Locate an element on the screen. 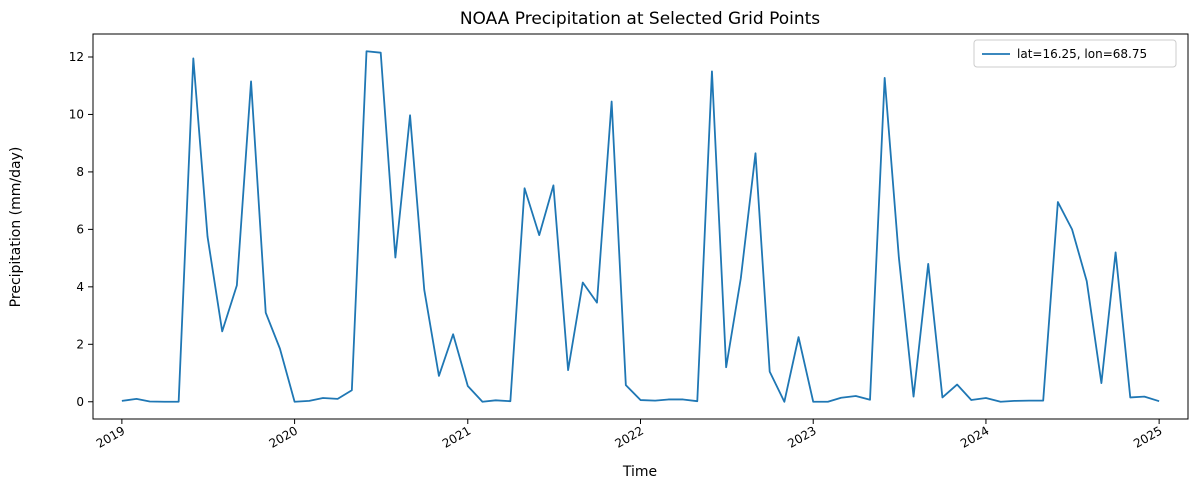 This screenshot has width=1189, height=490. y-tick-label: 8 is located at coordinates (80, 172).